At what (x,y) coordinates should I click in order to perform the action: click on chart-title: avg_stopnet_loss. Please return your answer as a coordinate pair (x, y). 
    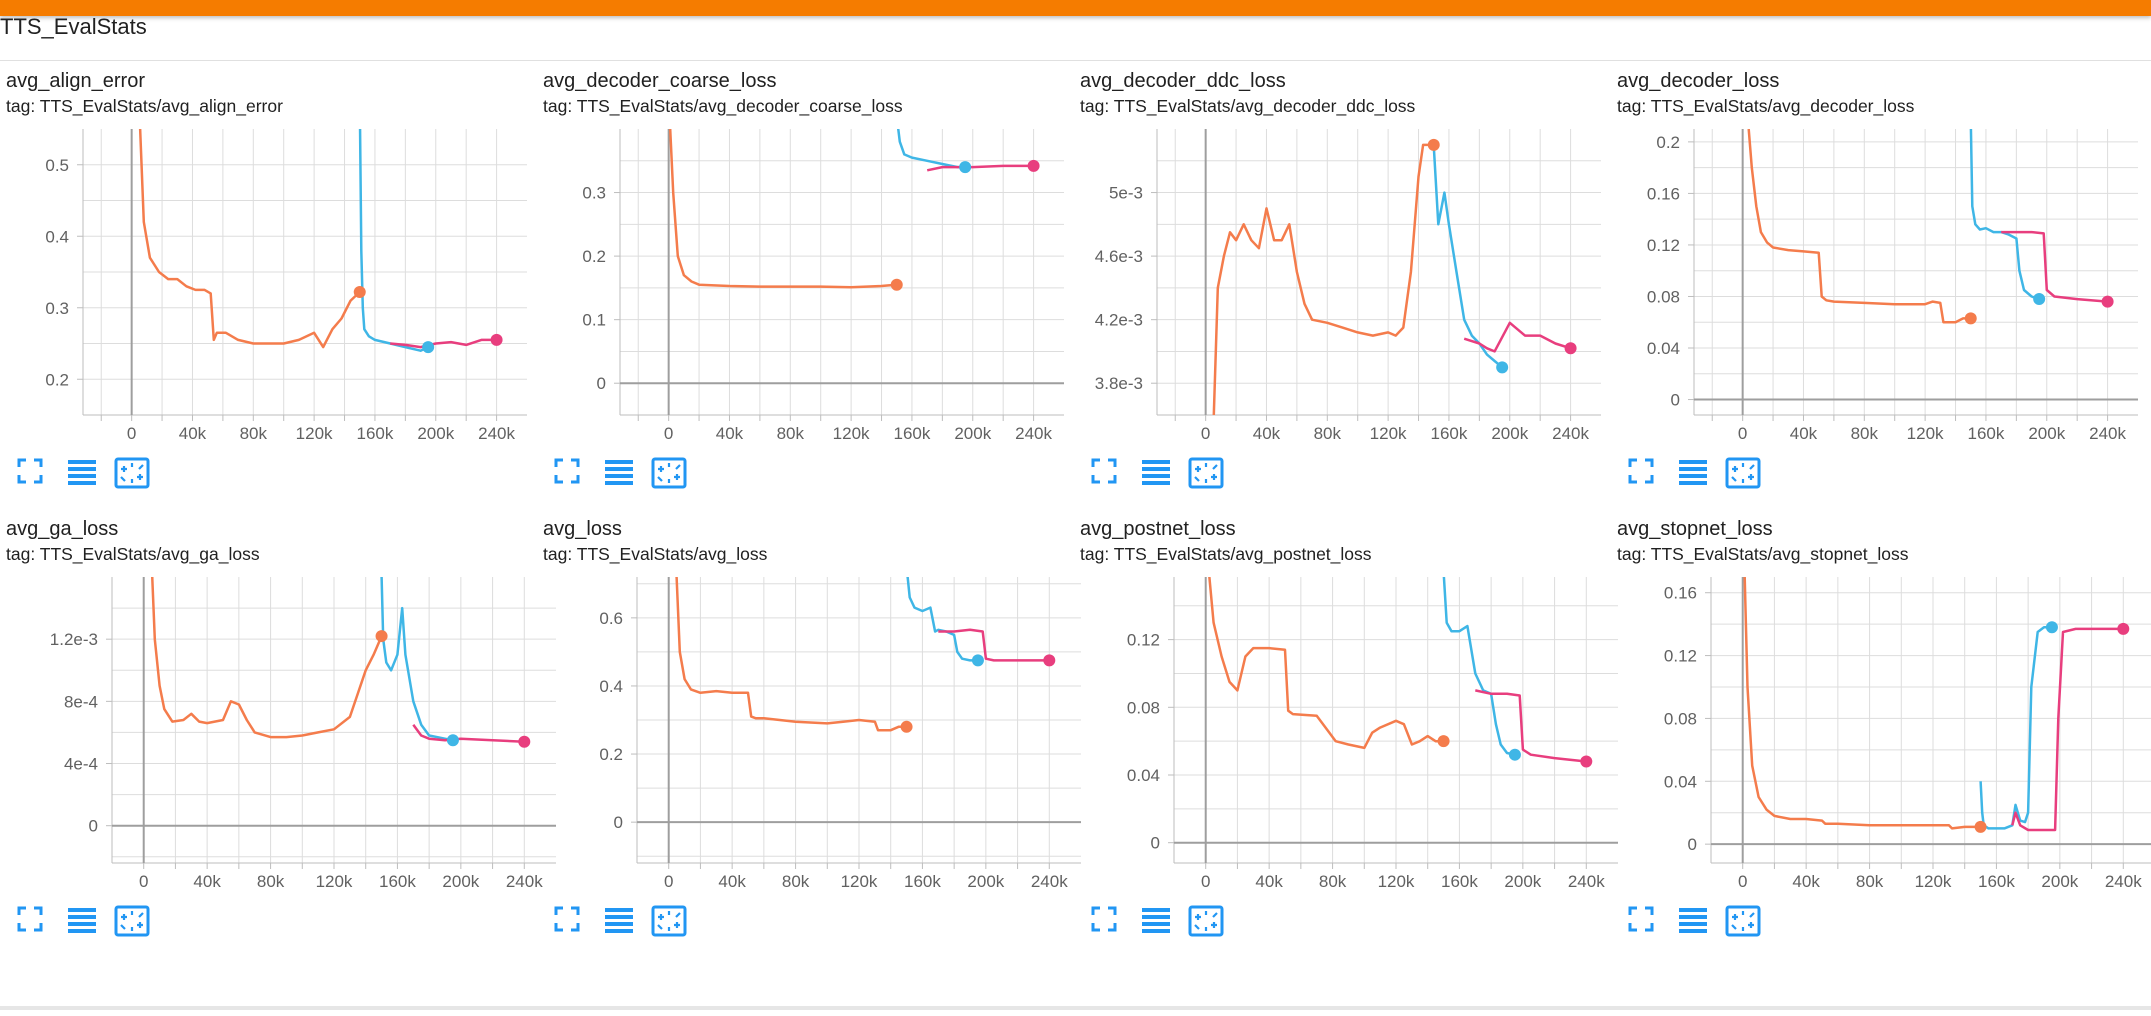
    Looking at the image, I should click on (1695, 529).